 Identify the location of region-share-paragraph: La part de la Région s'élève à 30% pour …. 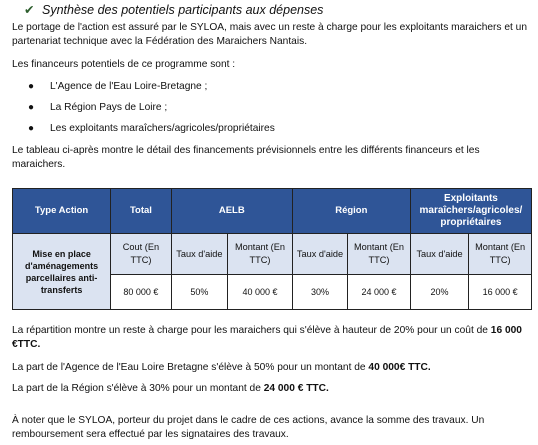
(170, 388).